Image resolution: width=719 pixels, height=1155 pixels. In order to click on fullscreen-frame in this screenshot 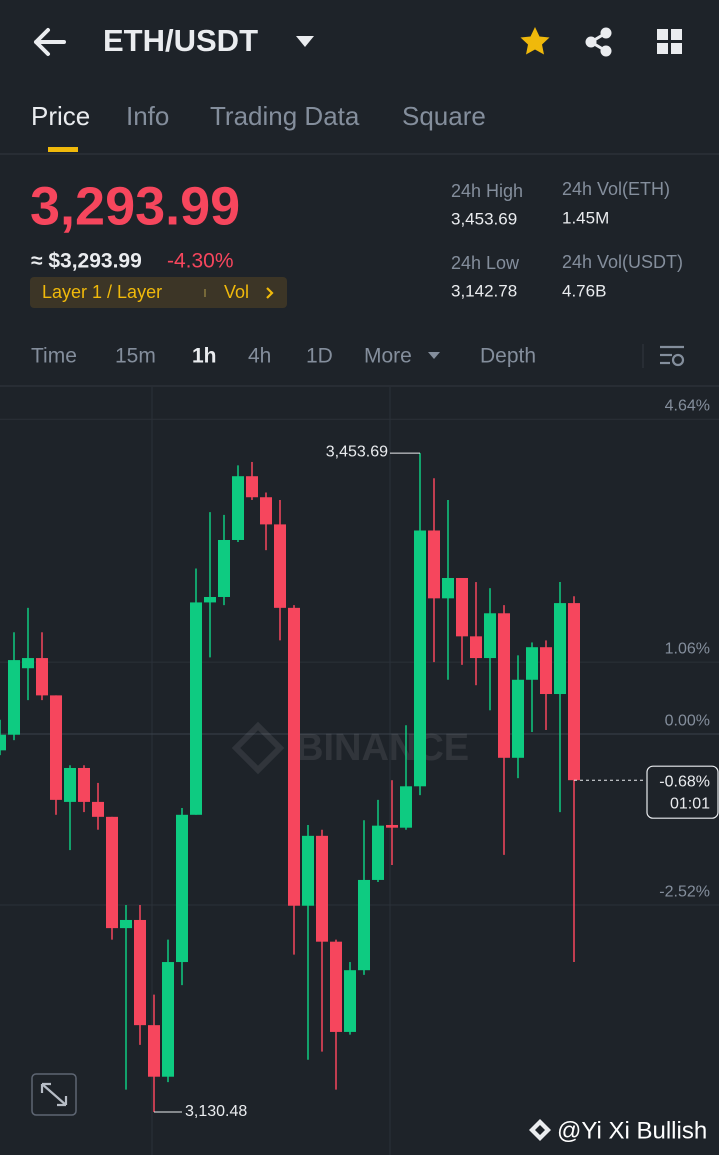, I will do `click(54, 1094)`.